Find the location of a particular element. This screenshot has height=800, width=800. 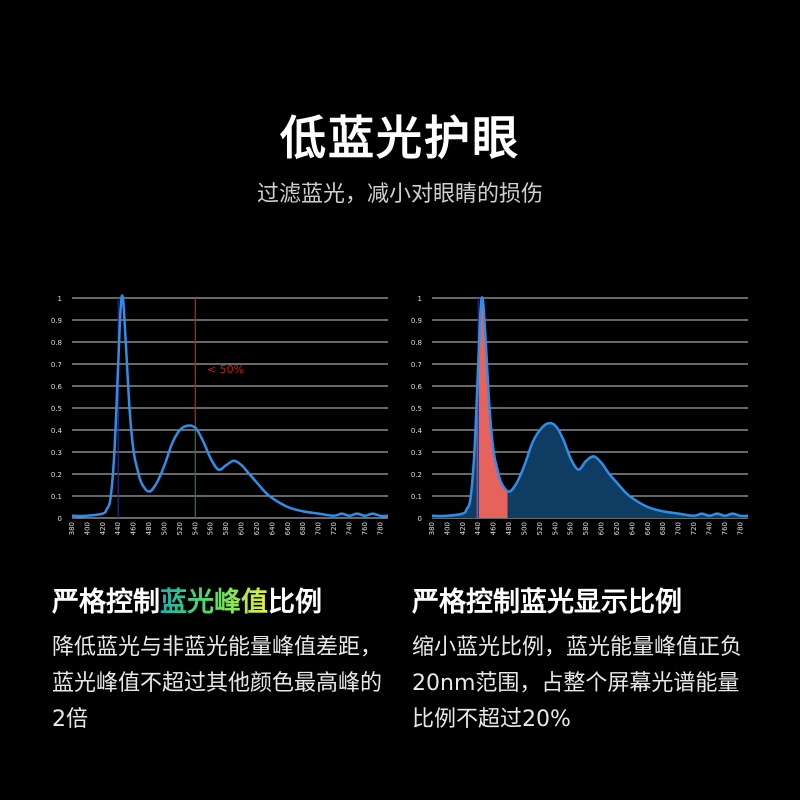

spectrum-area is located at coordinates (590, 407).